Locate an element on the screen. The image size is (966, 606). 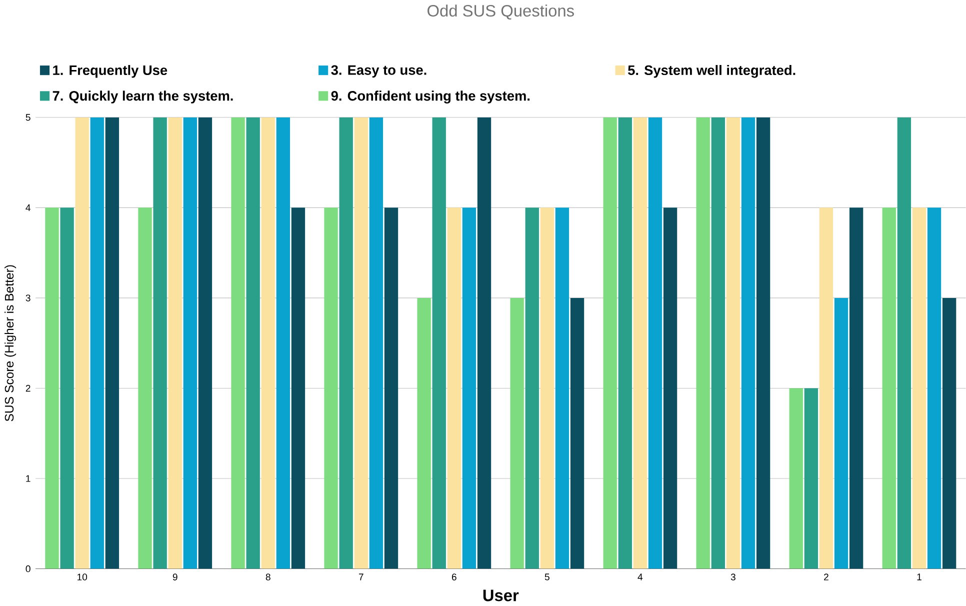
y-tick-label: 2 is located at coordinates (28, 388).